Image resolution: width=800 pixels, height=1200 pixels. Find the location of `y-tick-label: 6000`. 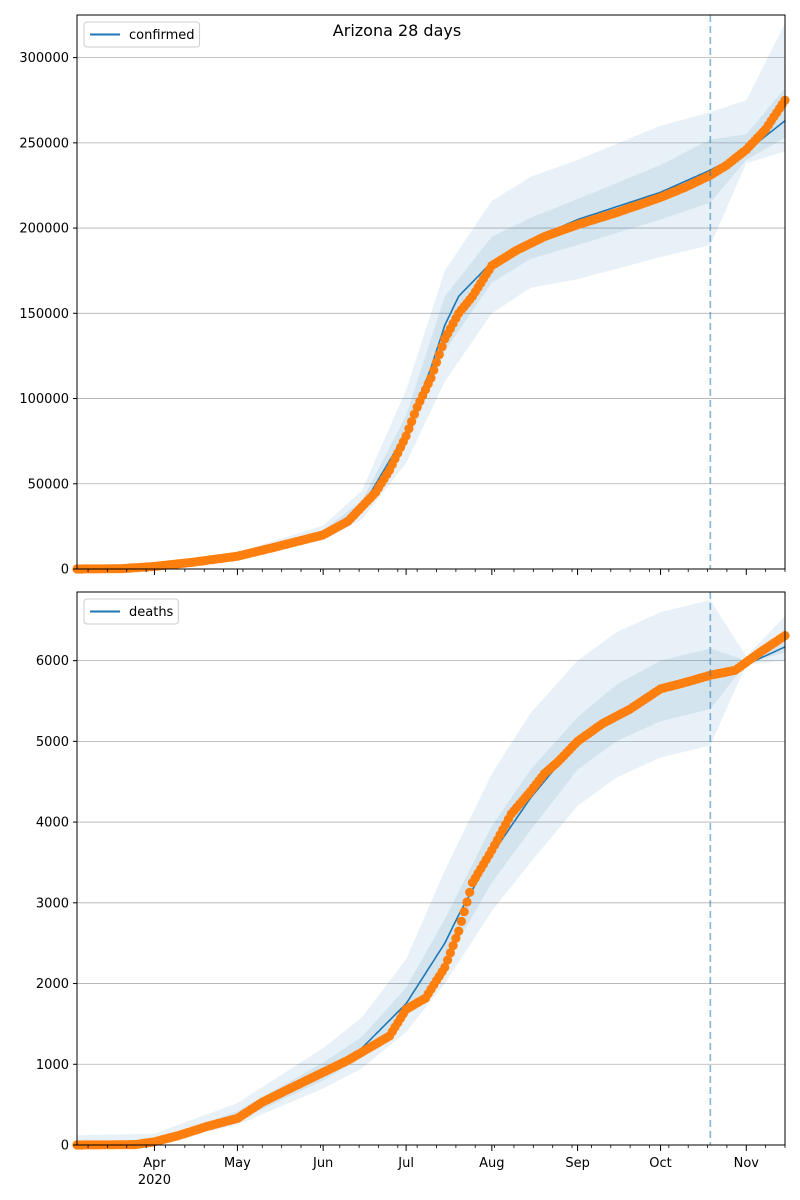

y-tick-label: 6000 is located at coordinates (52, 661).